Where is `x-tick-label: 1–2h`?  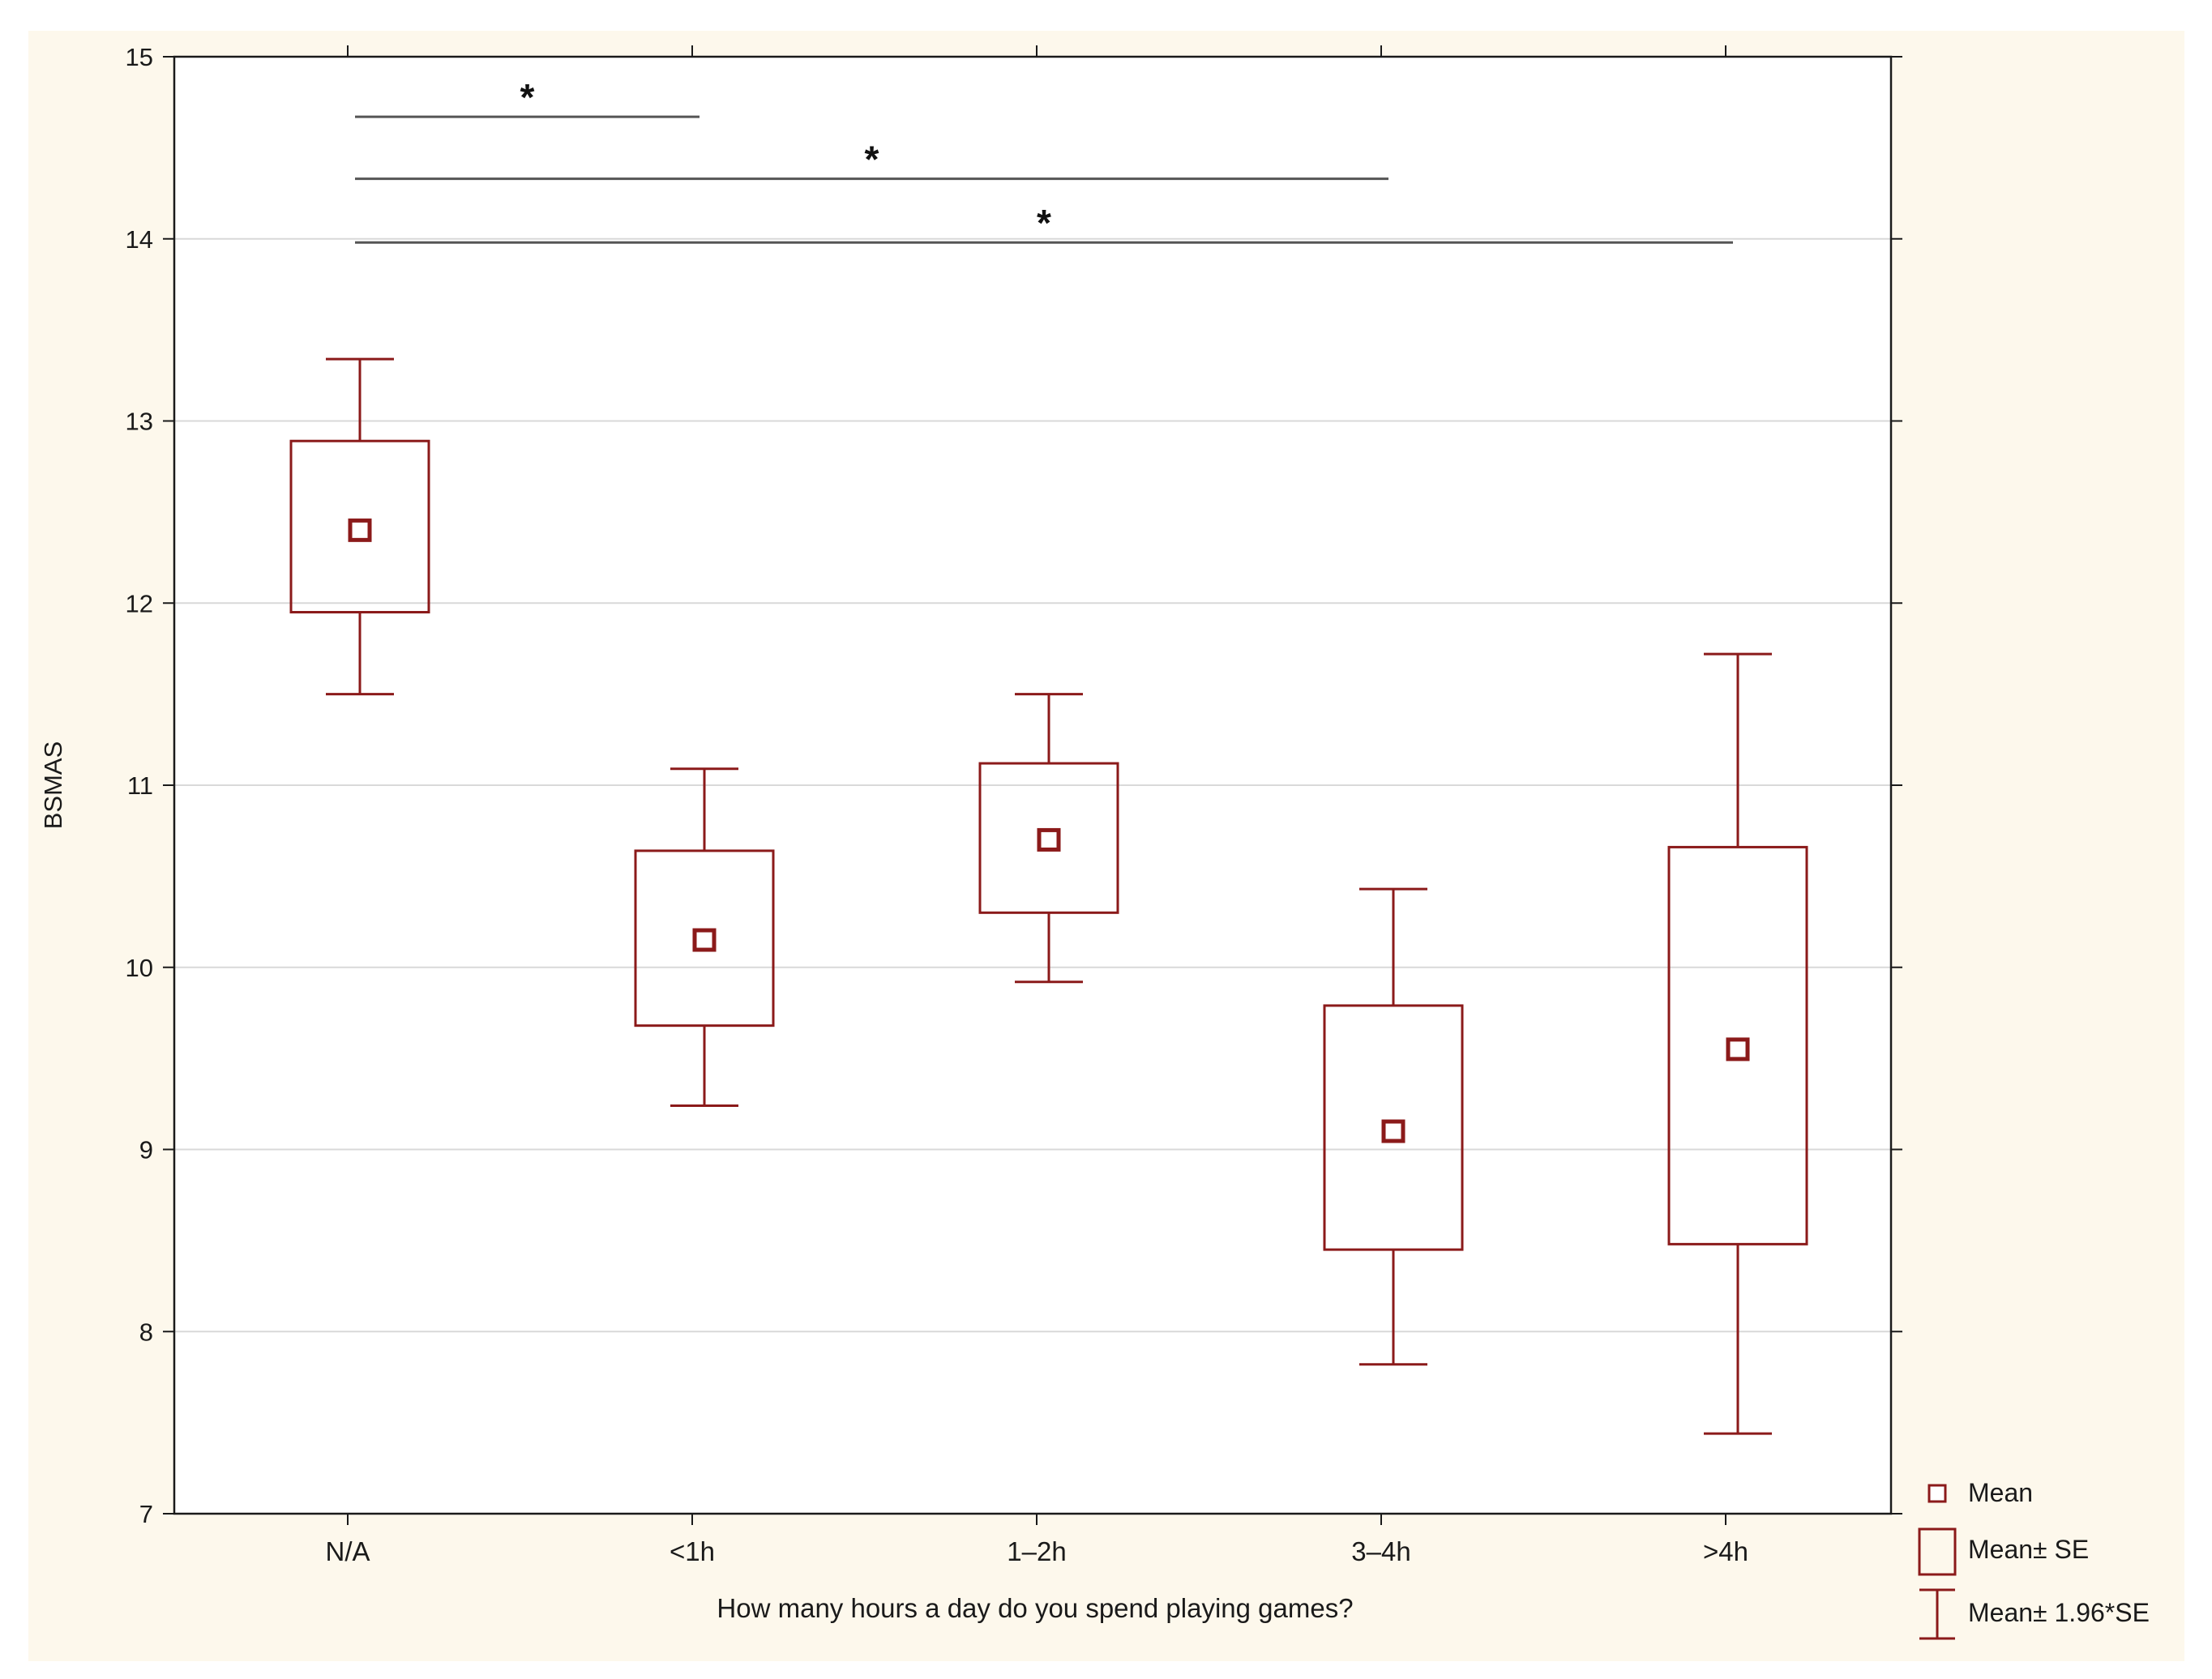 x-tick-label: 1–2h is located at coordinates (1036, 1551).